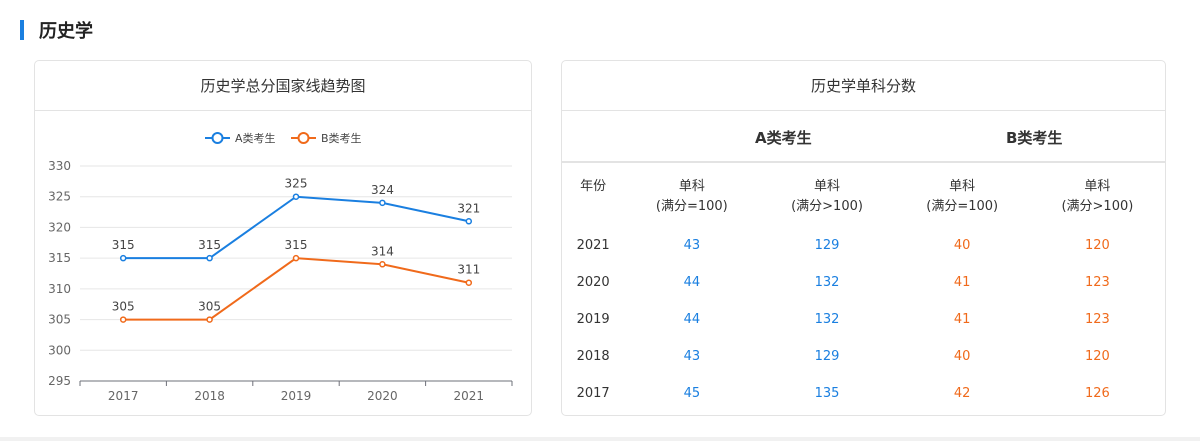 The width and height of the screenshot is (1200, 441). I want to click on x-tick-label: 2018, so click(209, 396).